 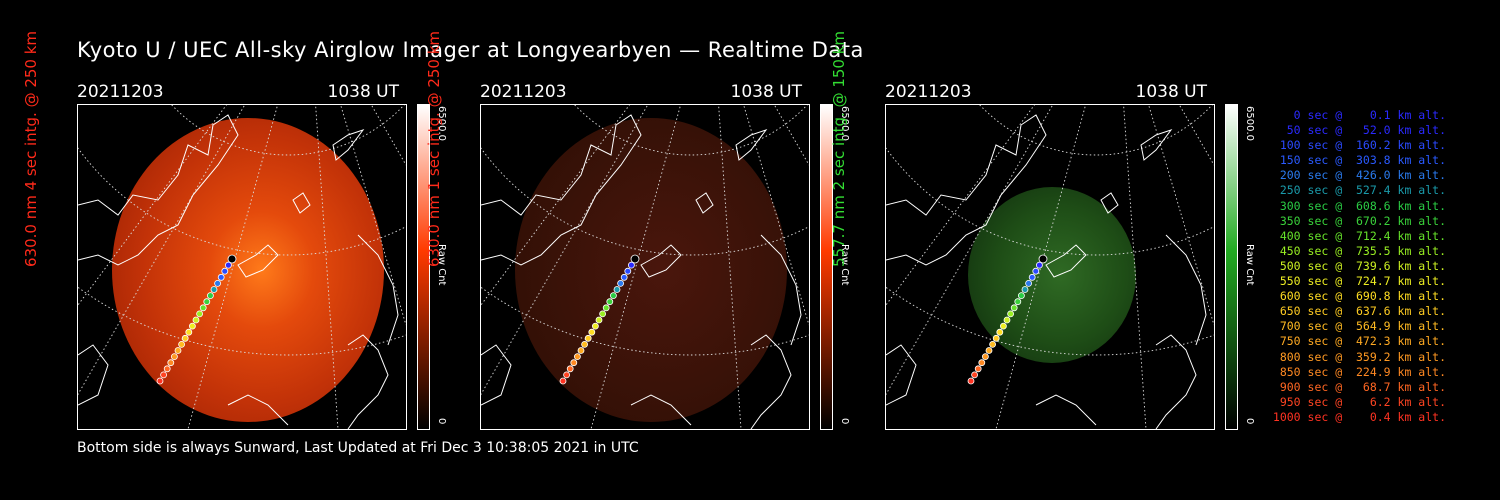 What do you see at coordinates (1359, 416) in the screenshot?
I see `legend-row: 1000 sec @ 0.4 km alt.` at bounding box center [1359, 416].